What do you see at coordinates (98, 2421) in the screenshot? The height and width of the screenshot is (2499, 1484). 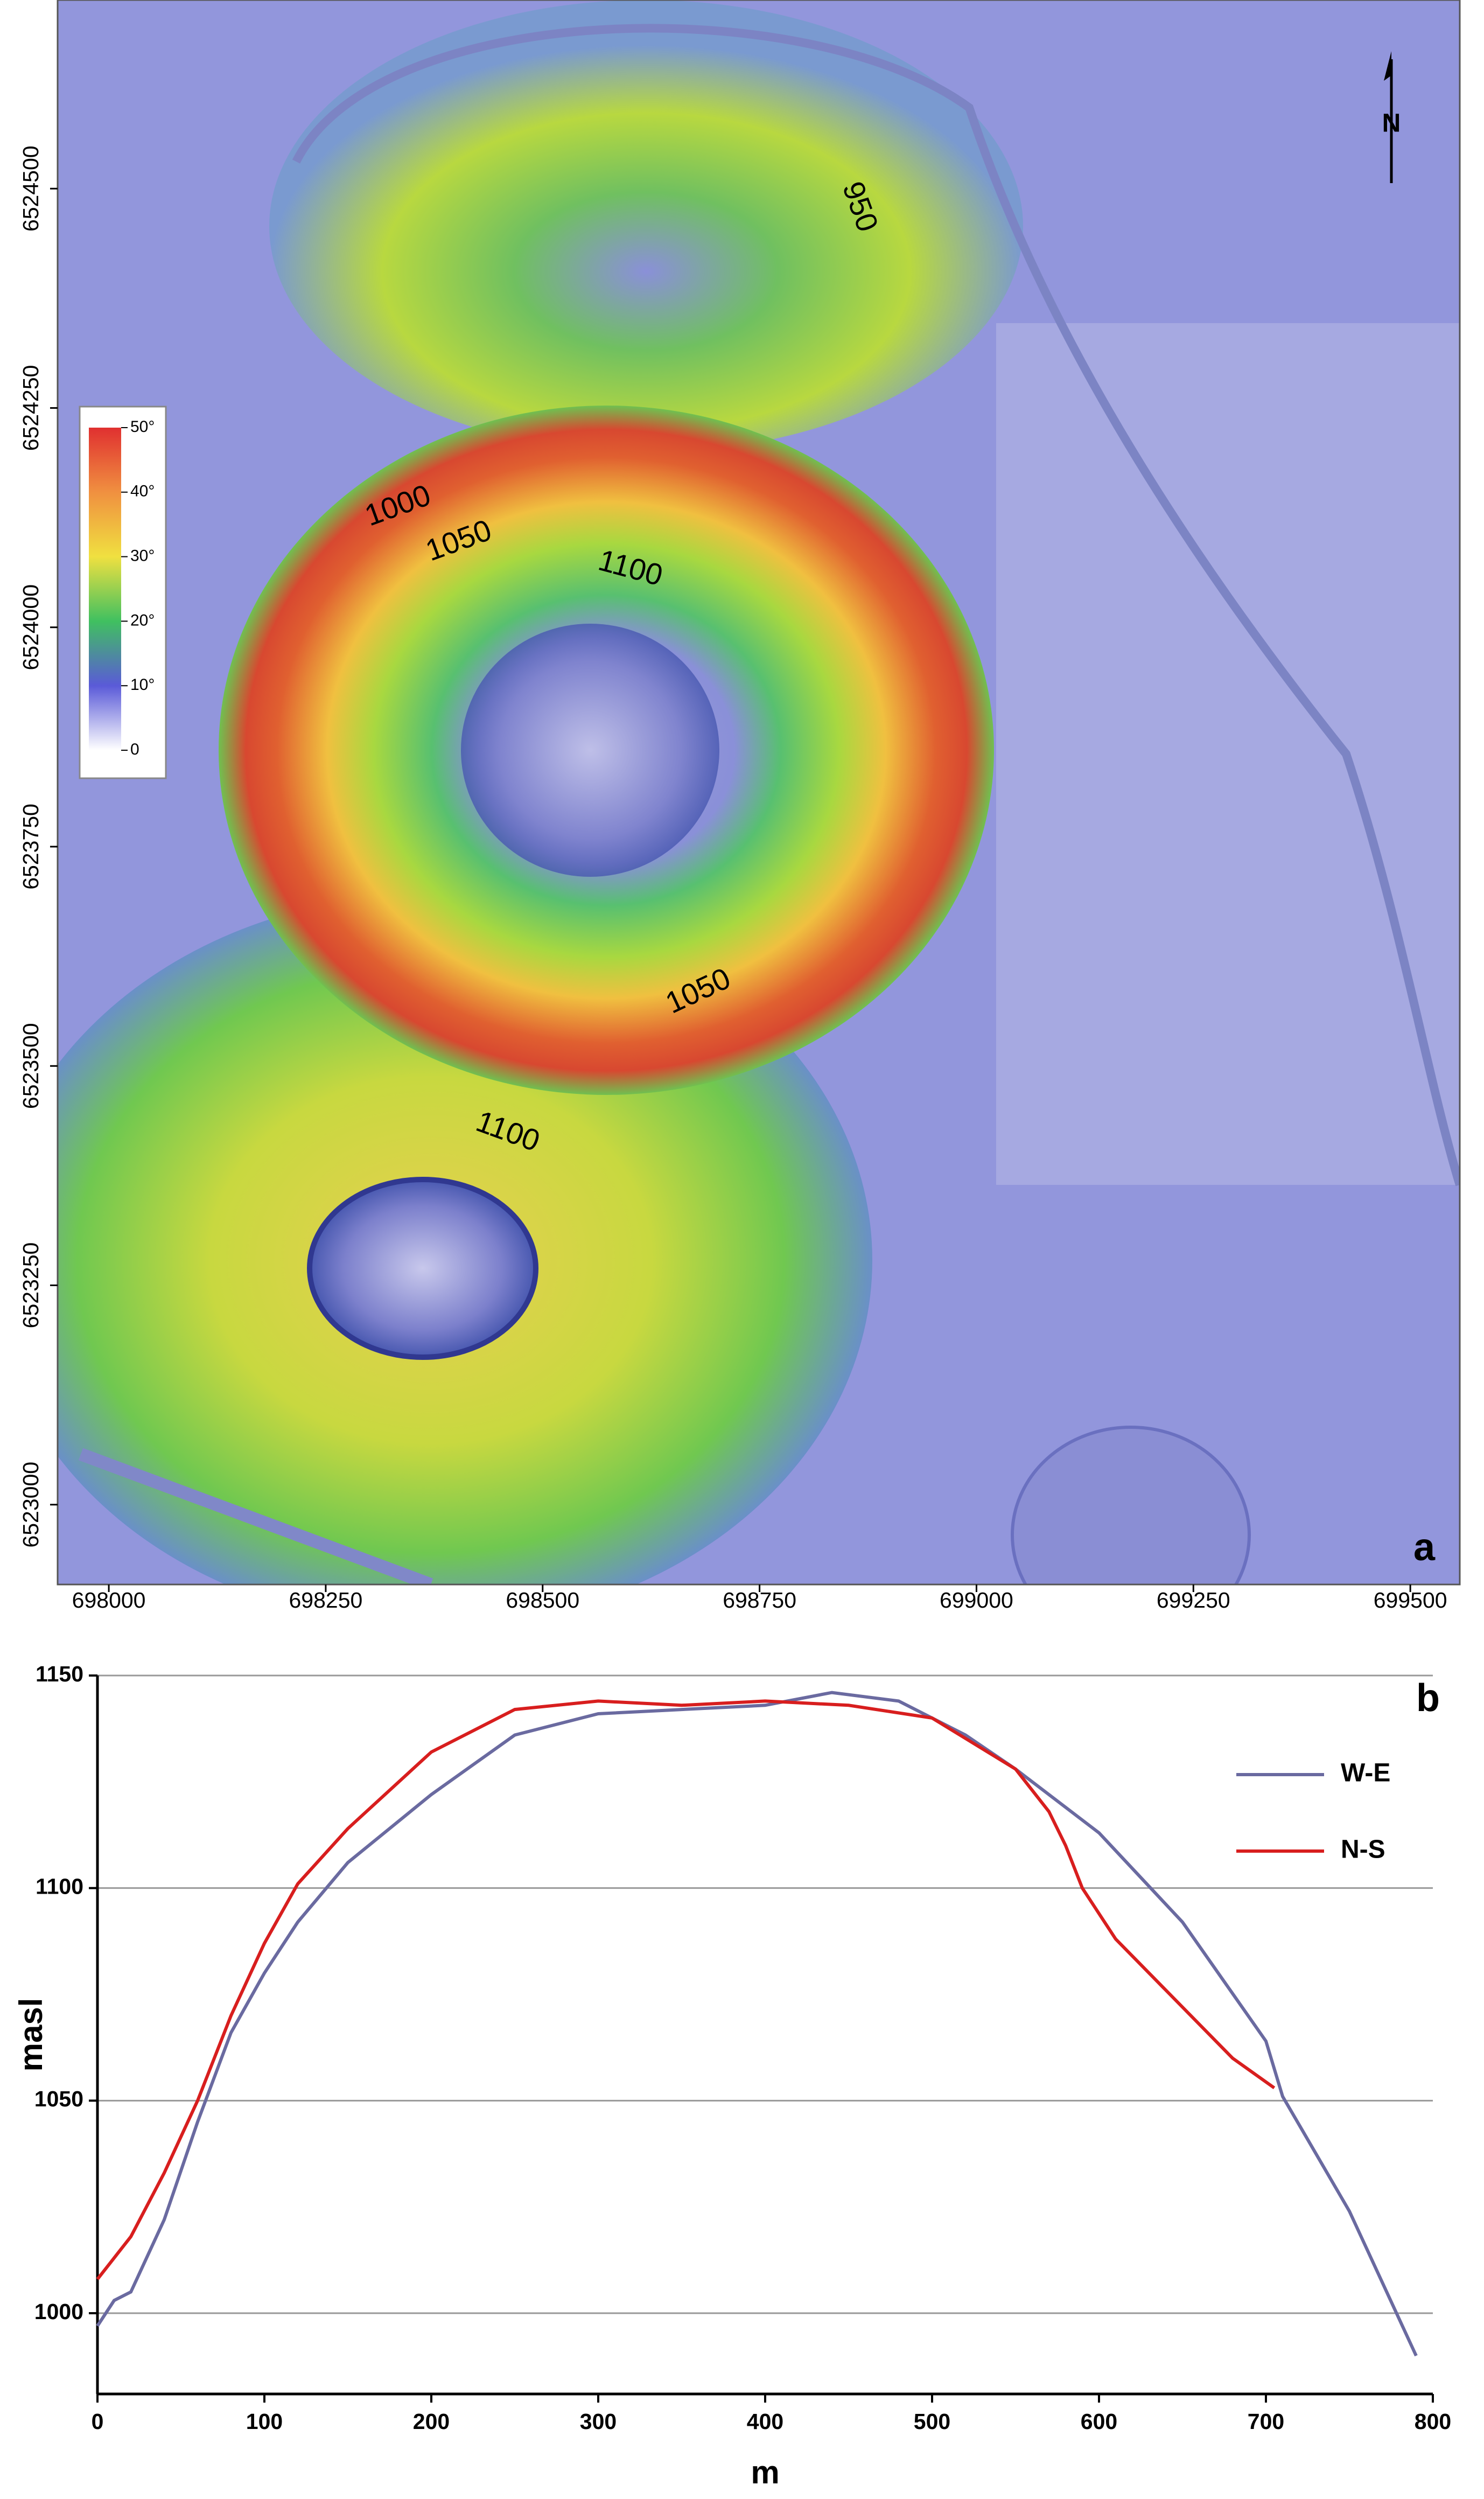 I see `x-tick-label: 0` at bounding box center [98, 2421].